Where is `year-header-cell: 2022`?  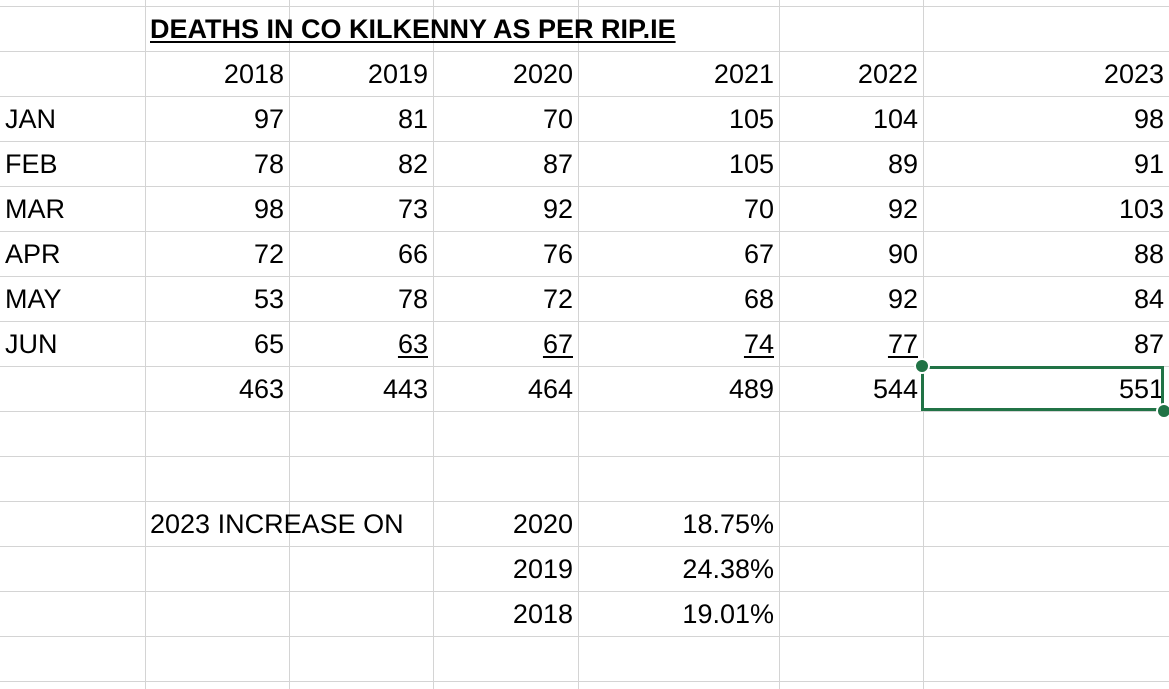 year-header-cell: 2022 is located at coordinates (887, 74).